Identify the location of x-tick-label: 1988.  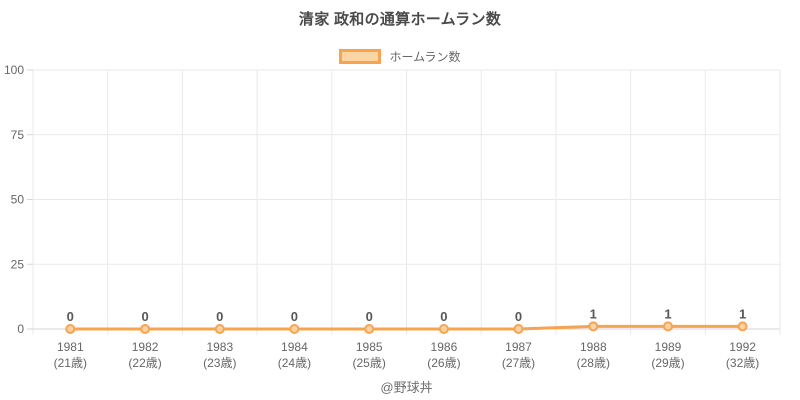
(593, 347).